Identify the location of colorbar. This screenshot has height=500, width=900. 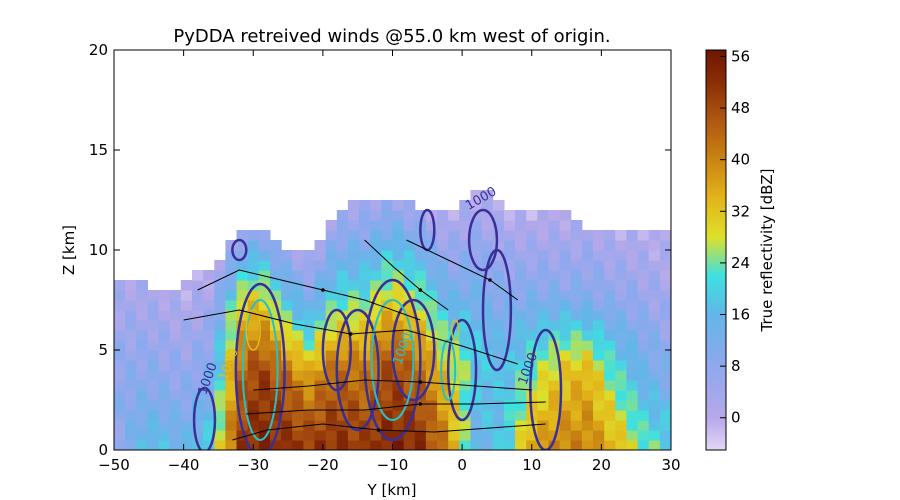
(716, 250).